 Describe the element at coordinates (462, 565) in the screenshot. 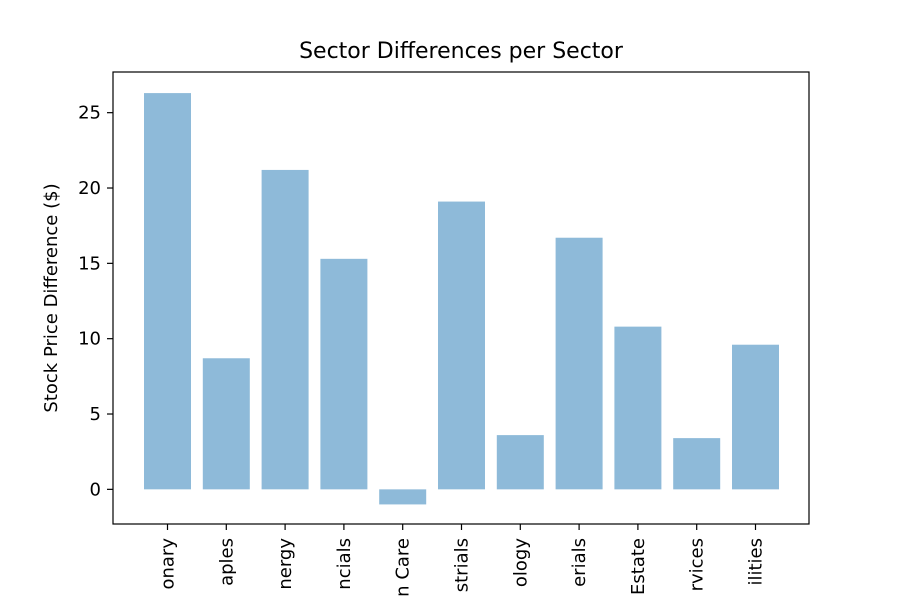

I see `x-tick-label-5: strials` at that location.